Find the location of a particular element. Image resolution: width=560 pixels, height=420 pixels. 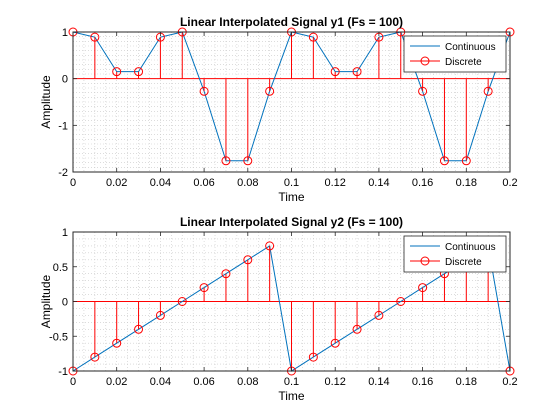

y-tick-label: -2 is located at coordinates (63, 173).